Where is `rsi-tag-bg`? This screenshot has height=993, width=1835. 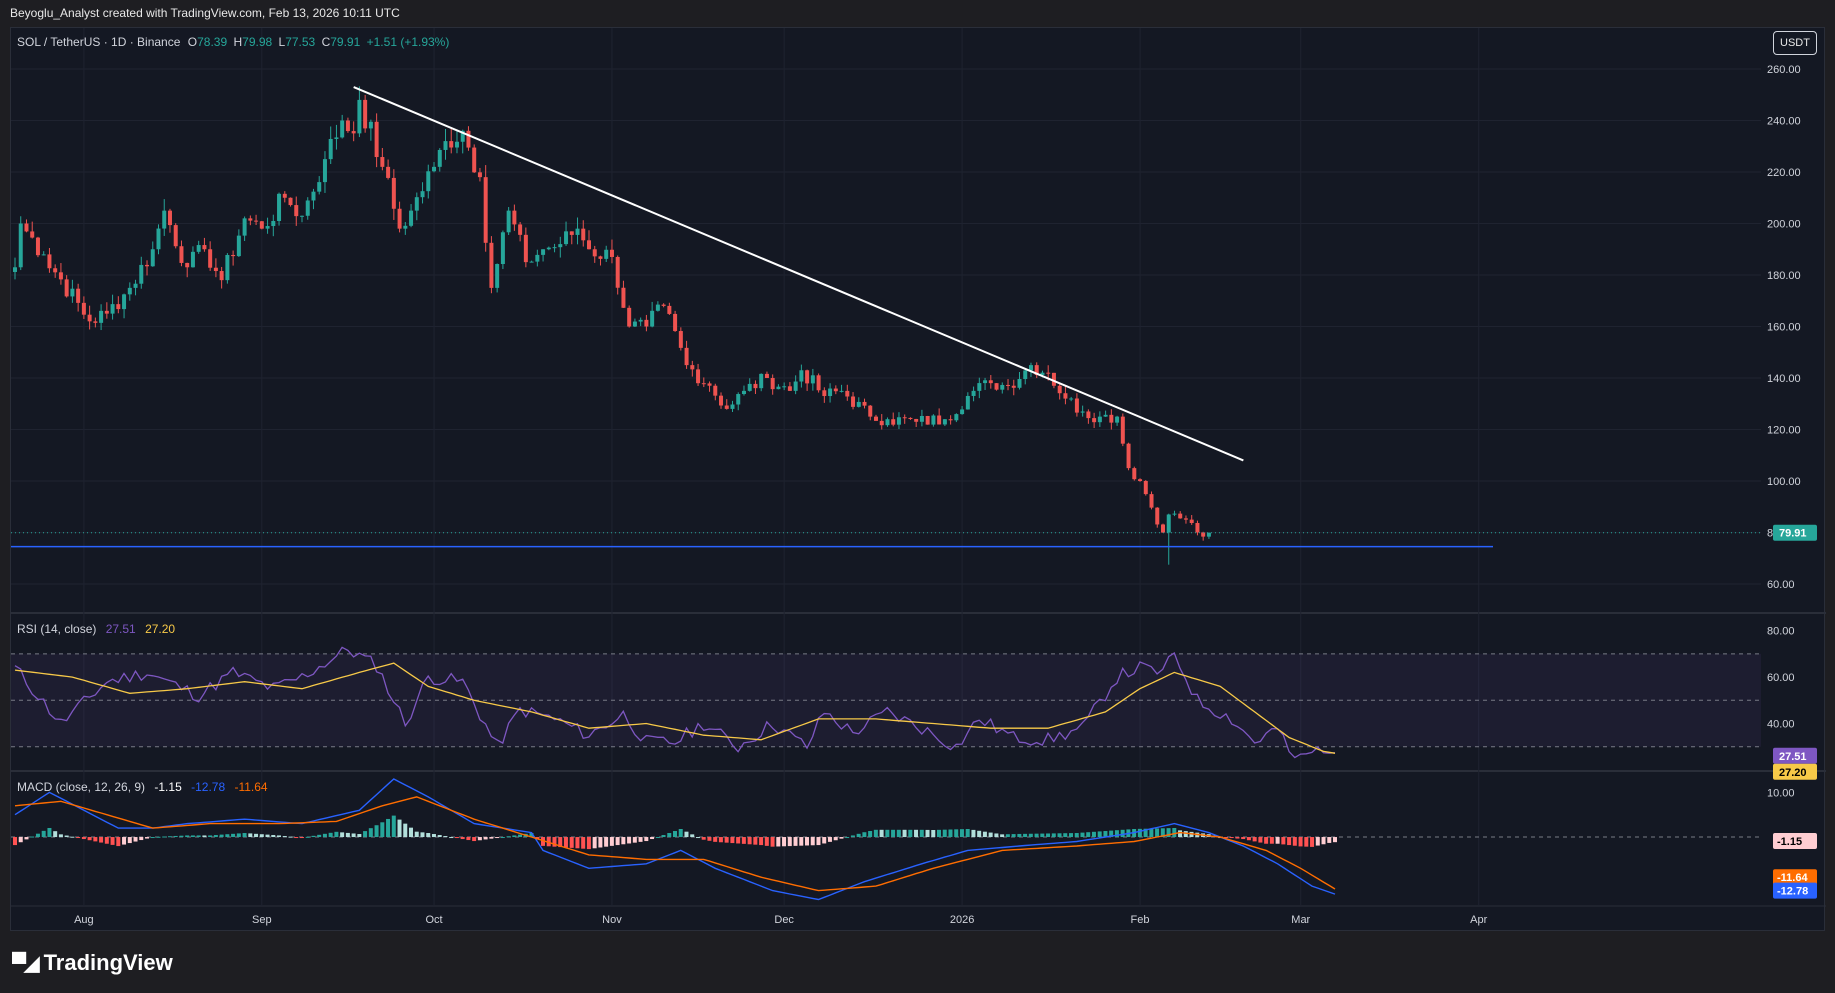
rsi-tag-bg is located at coordinates (1795, 755).